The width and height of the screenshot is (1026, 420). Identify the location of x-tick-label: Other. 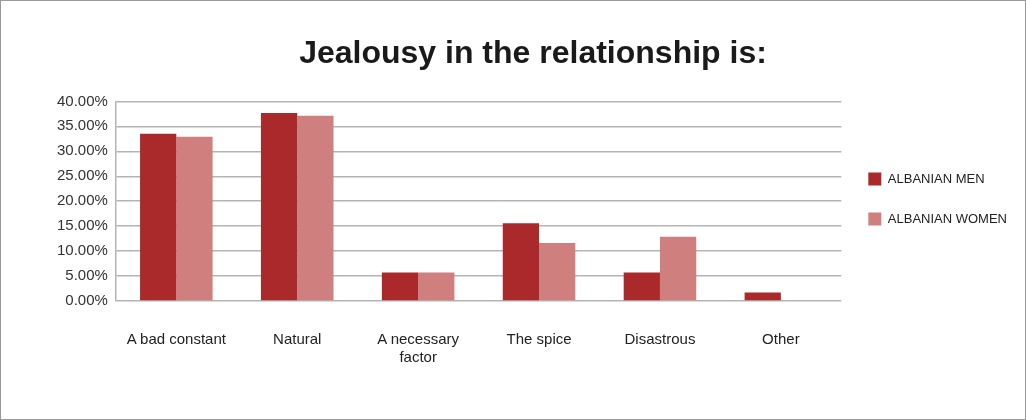
(781, 339).